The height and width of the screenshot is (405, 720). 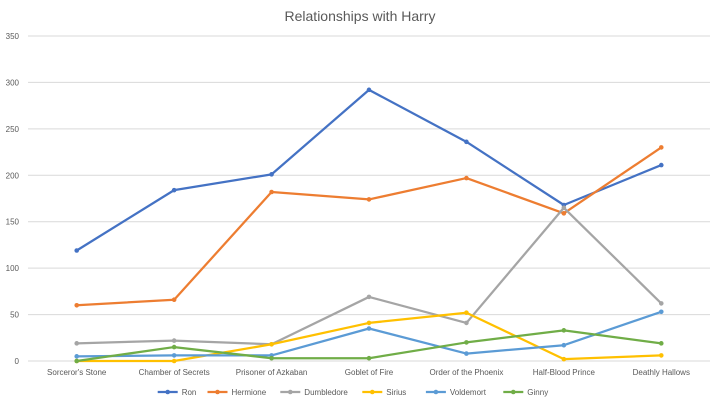 What do you see at coordinates (467, 372) in the screenshot?
I see `x-tick-label: Order of the Phoenix` at bounding box center [467, 372].